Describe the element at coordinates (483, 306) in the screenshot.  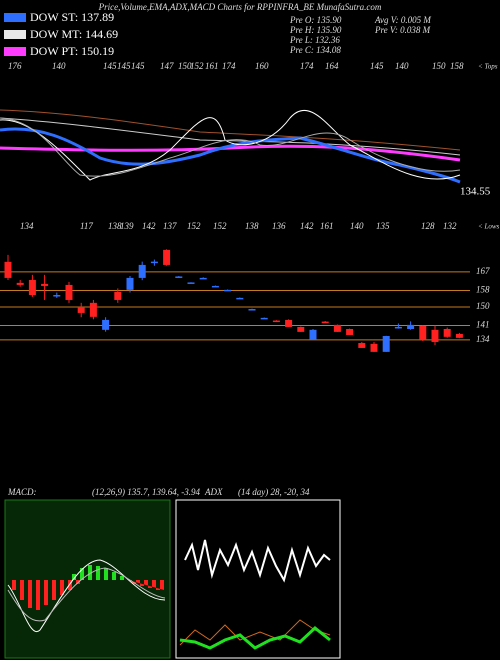
I see `price-label: 150` at that location.